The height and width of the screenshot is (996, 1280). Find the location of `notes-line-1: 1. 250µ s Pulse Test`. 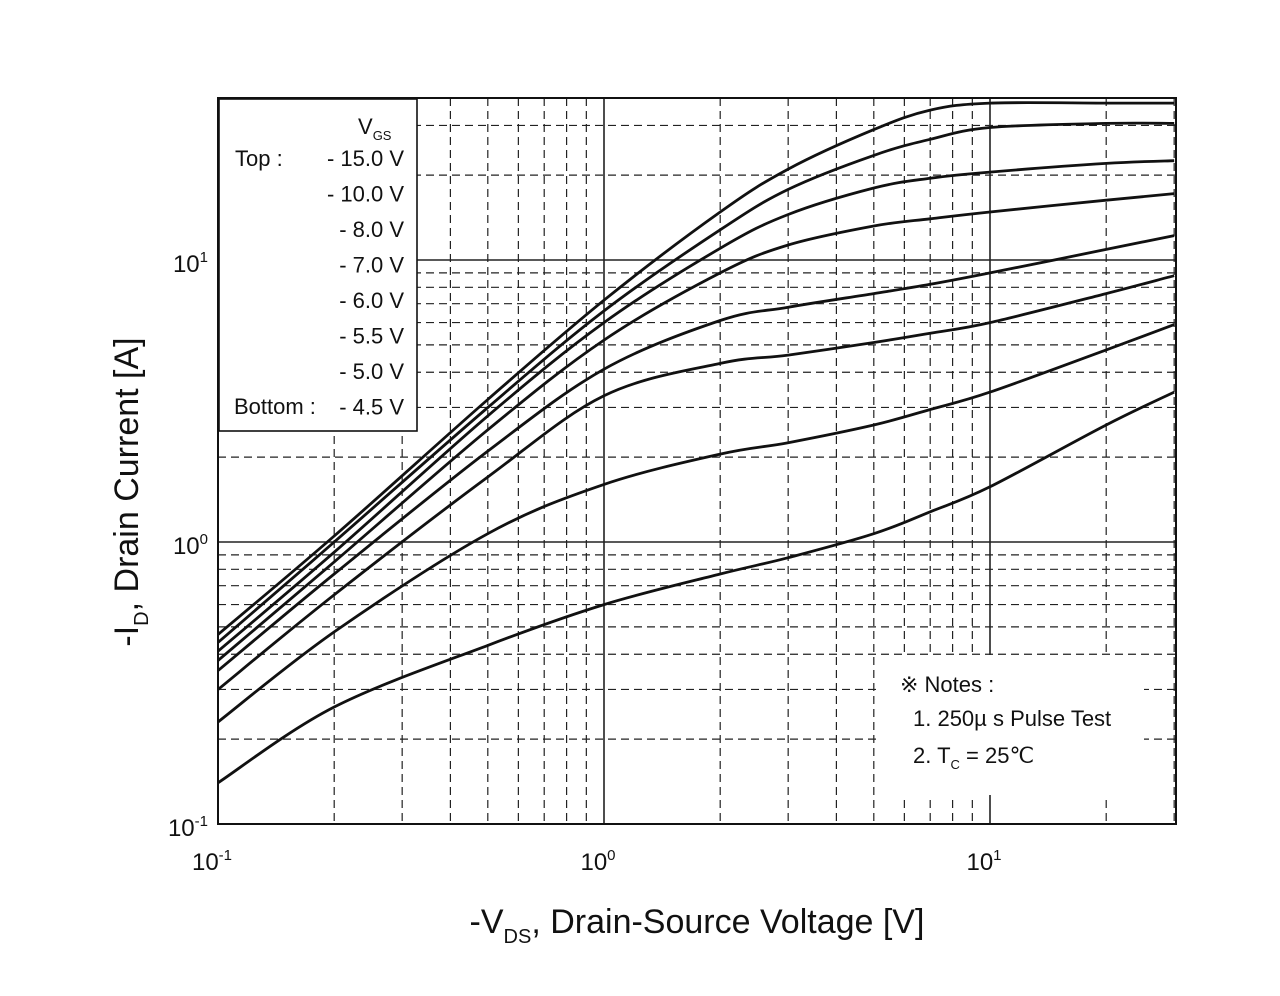

notes-line-1: 1. 250µ s Pulse Test is located at coordinates (1012, 718).